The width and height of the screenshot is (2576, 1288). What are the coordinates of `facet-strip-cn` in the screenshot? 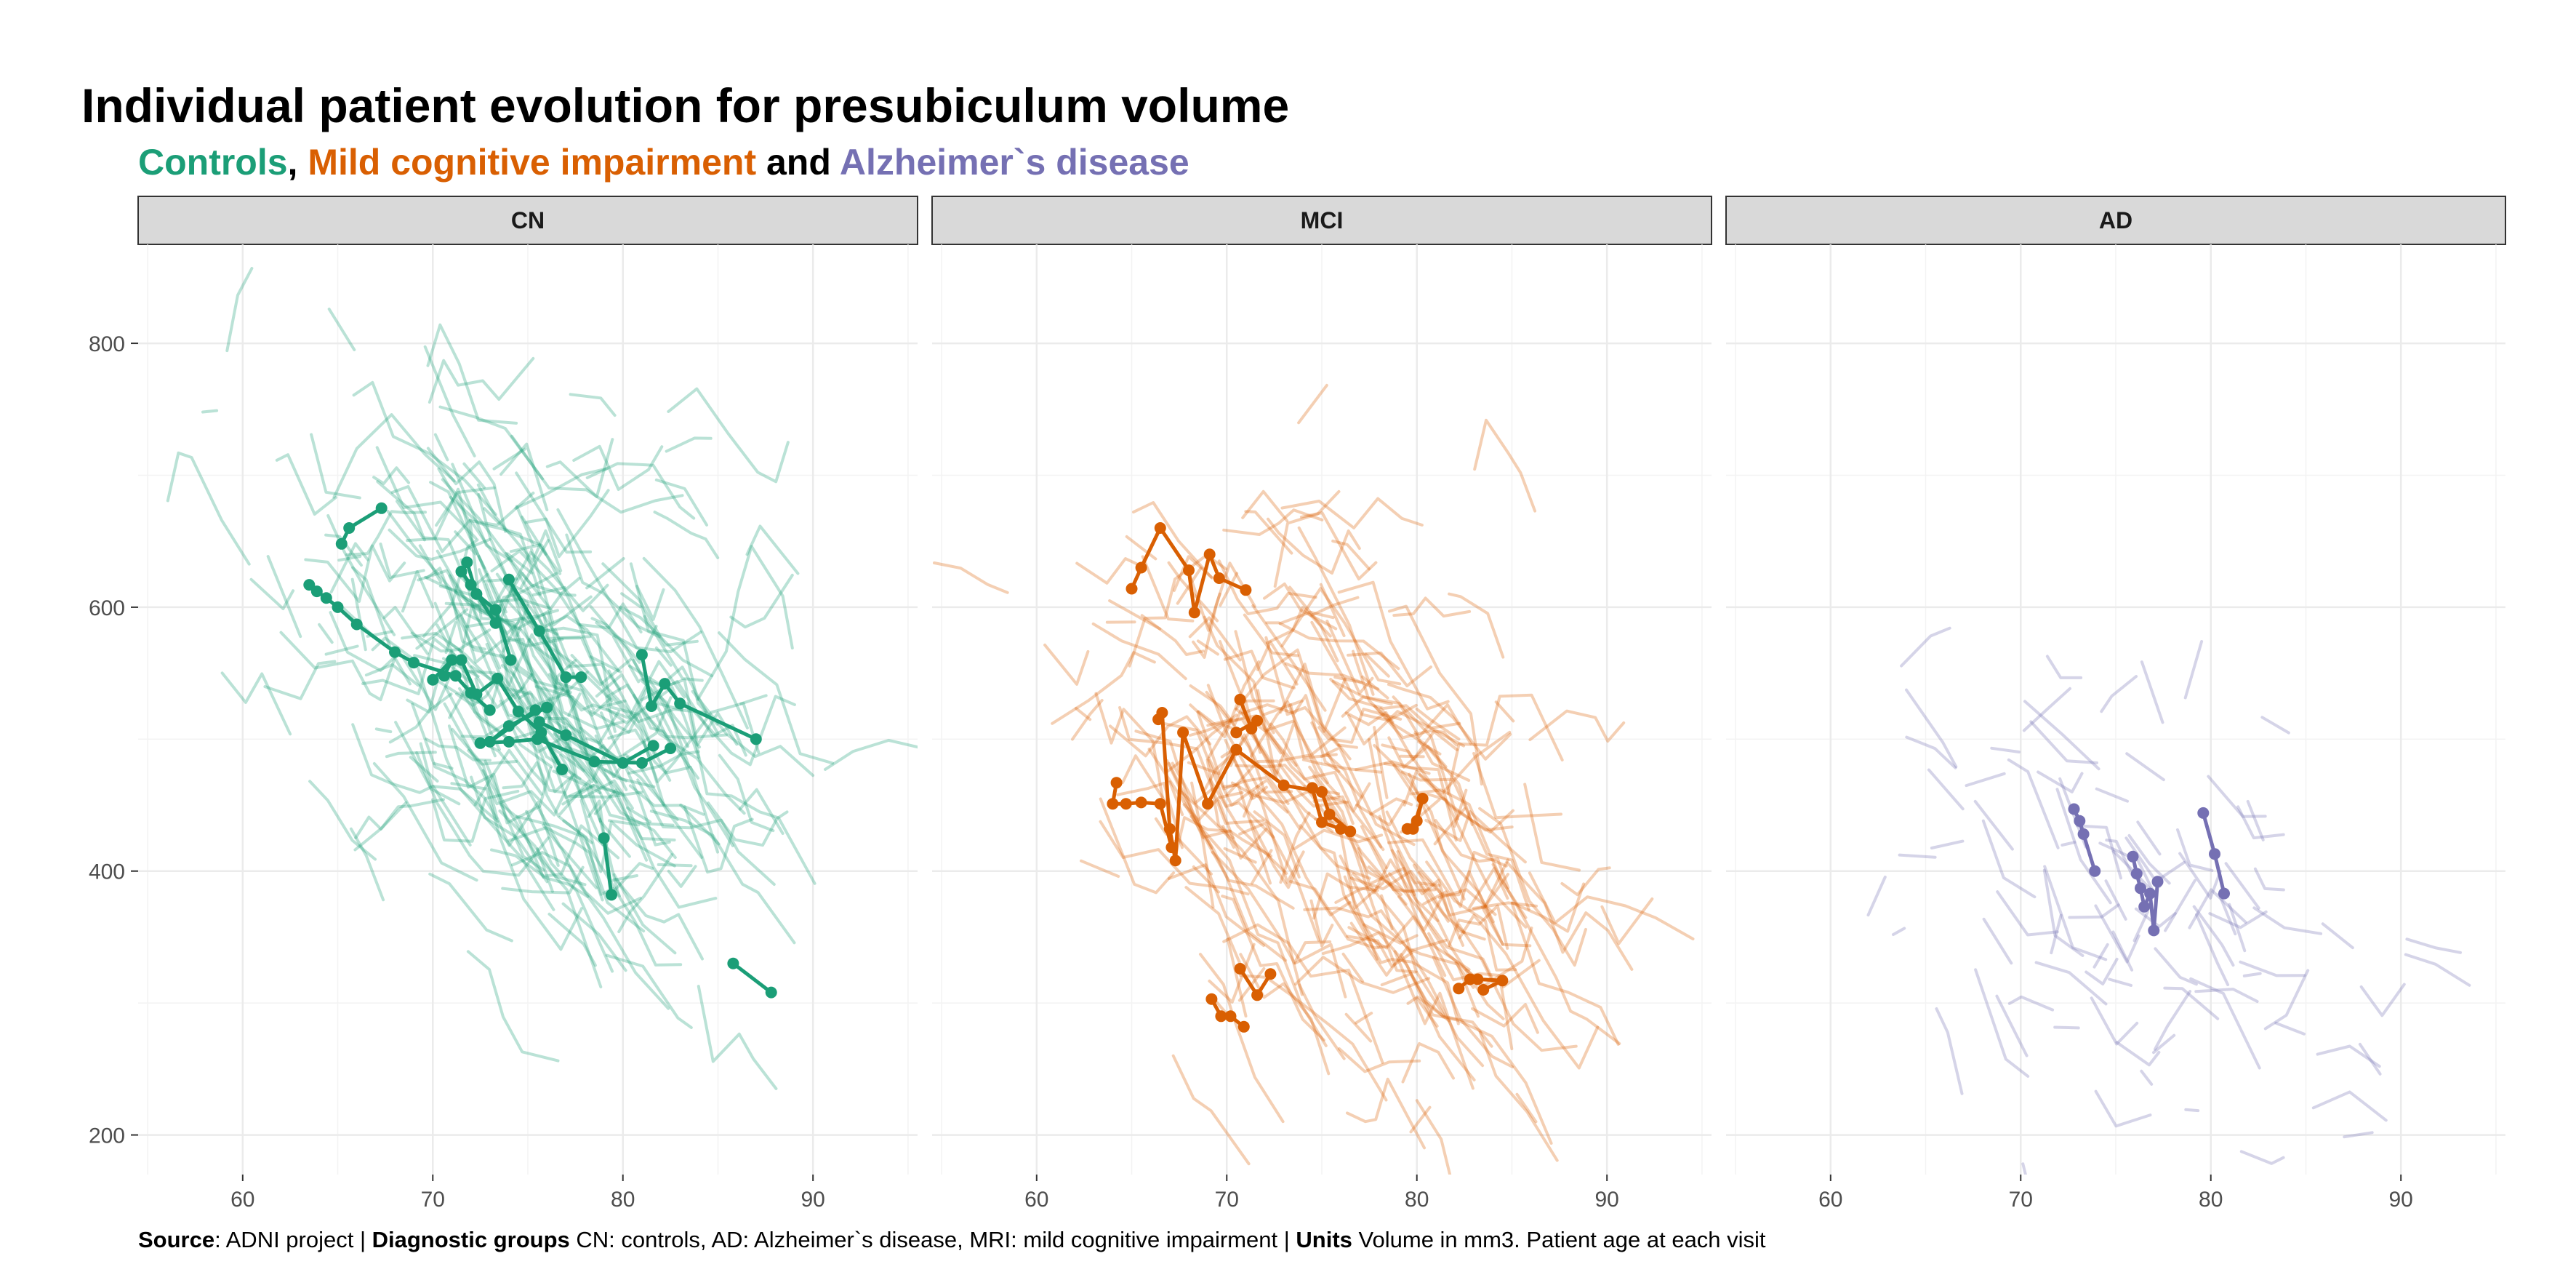 It's located at (527, 220).